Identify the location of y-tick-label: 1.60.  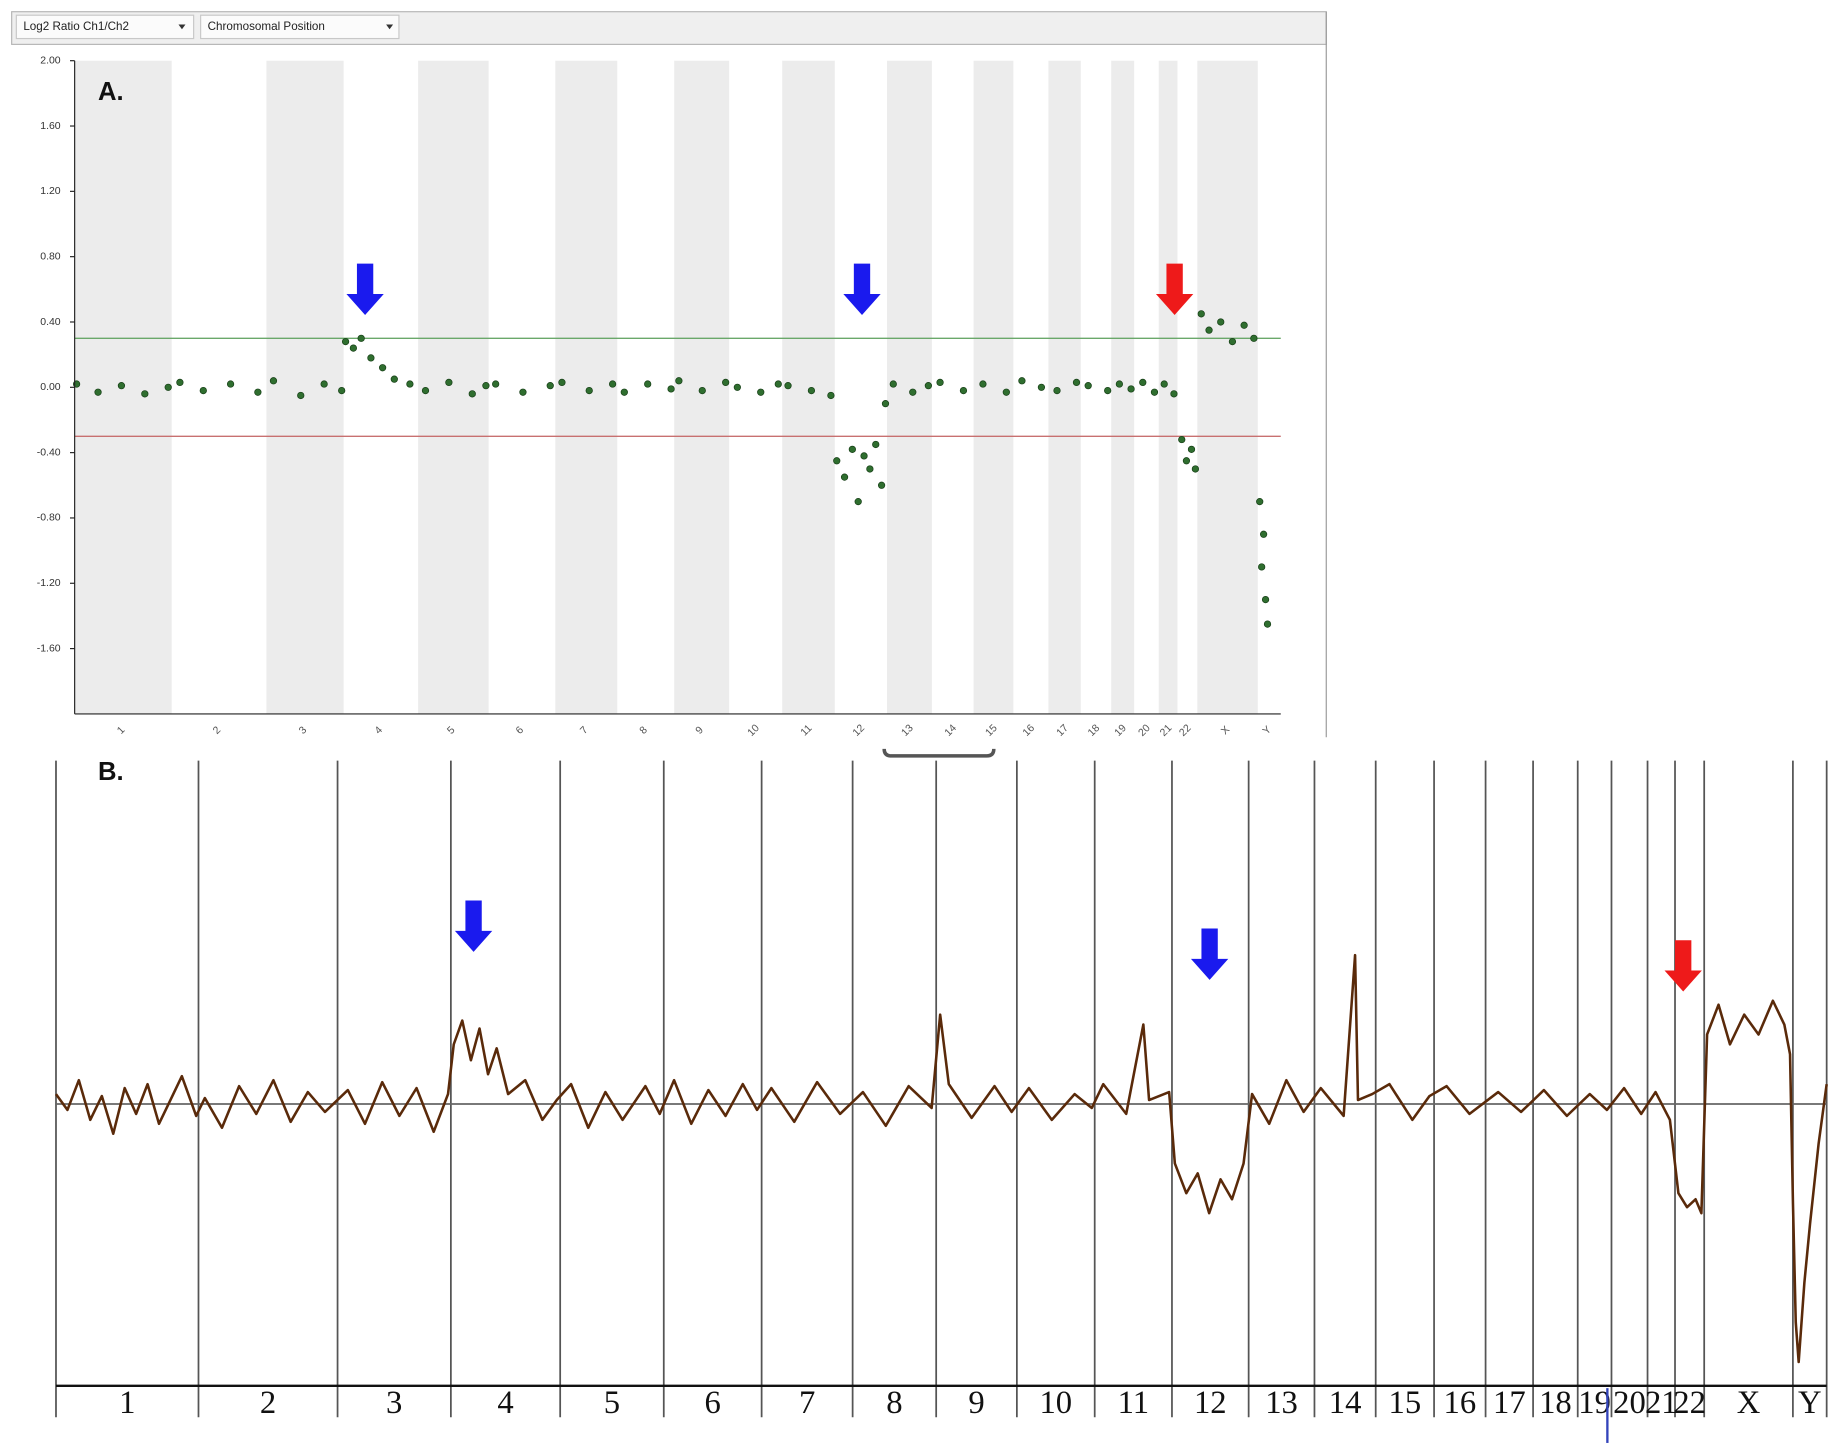
(50, 126).